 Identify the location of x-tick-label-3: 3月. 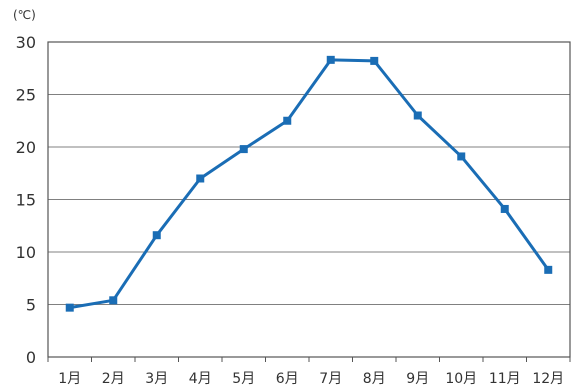
(156, 379).